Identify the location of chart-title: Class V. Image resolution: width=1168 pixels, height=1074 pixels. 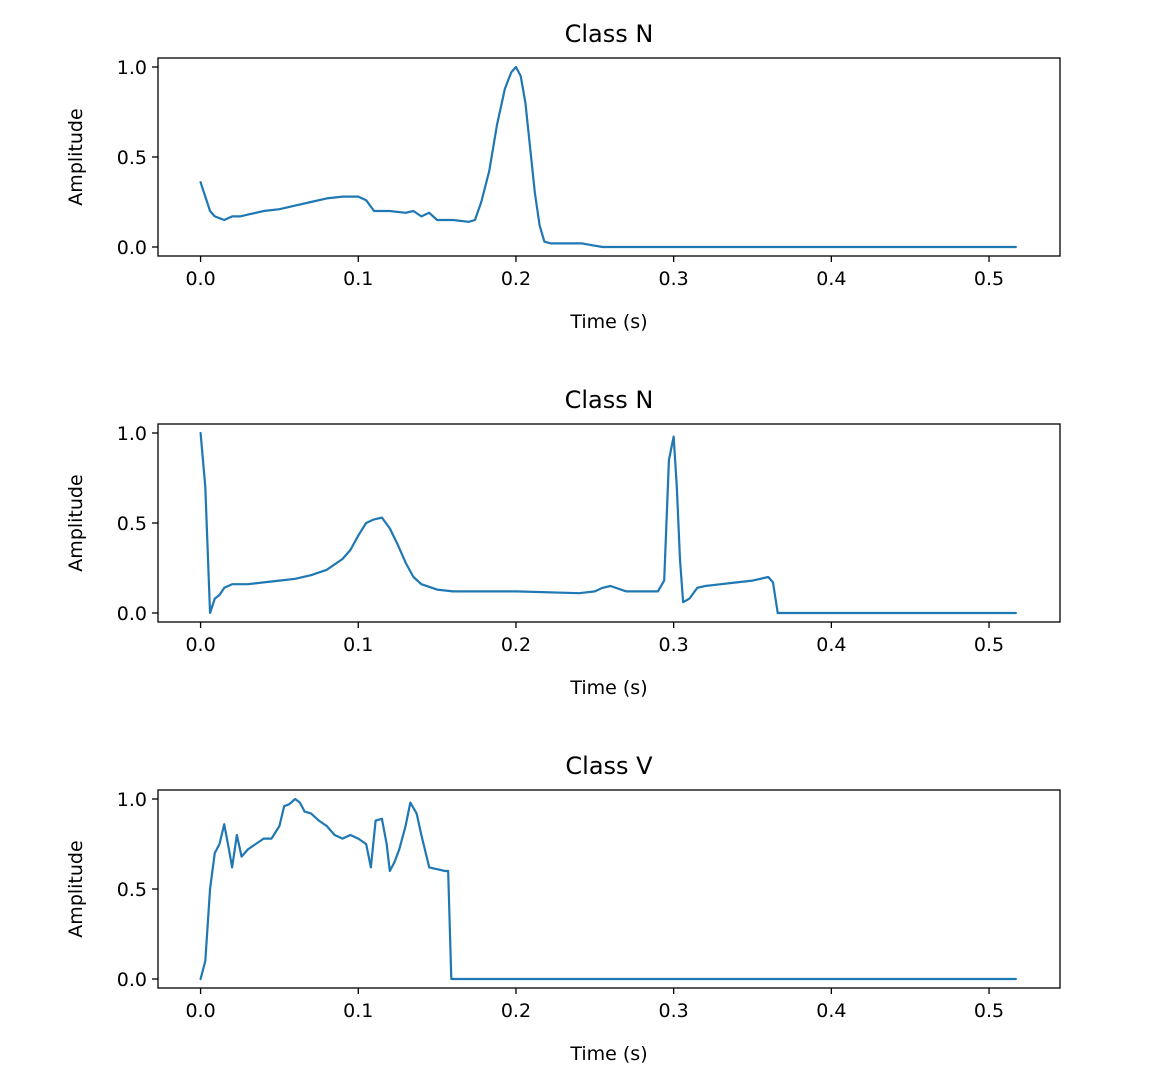
(609, 766).